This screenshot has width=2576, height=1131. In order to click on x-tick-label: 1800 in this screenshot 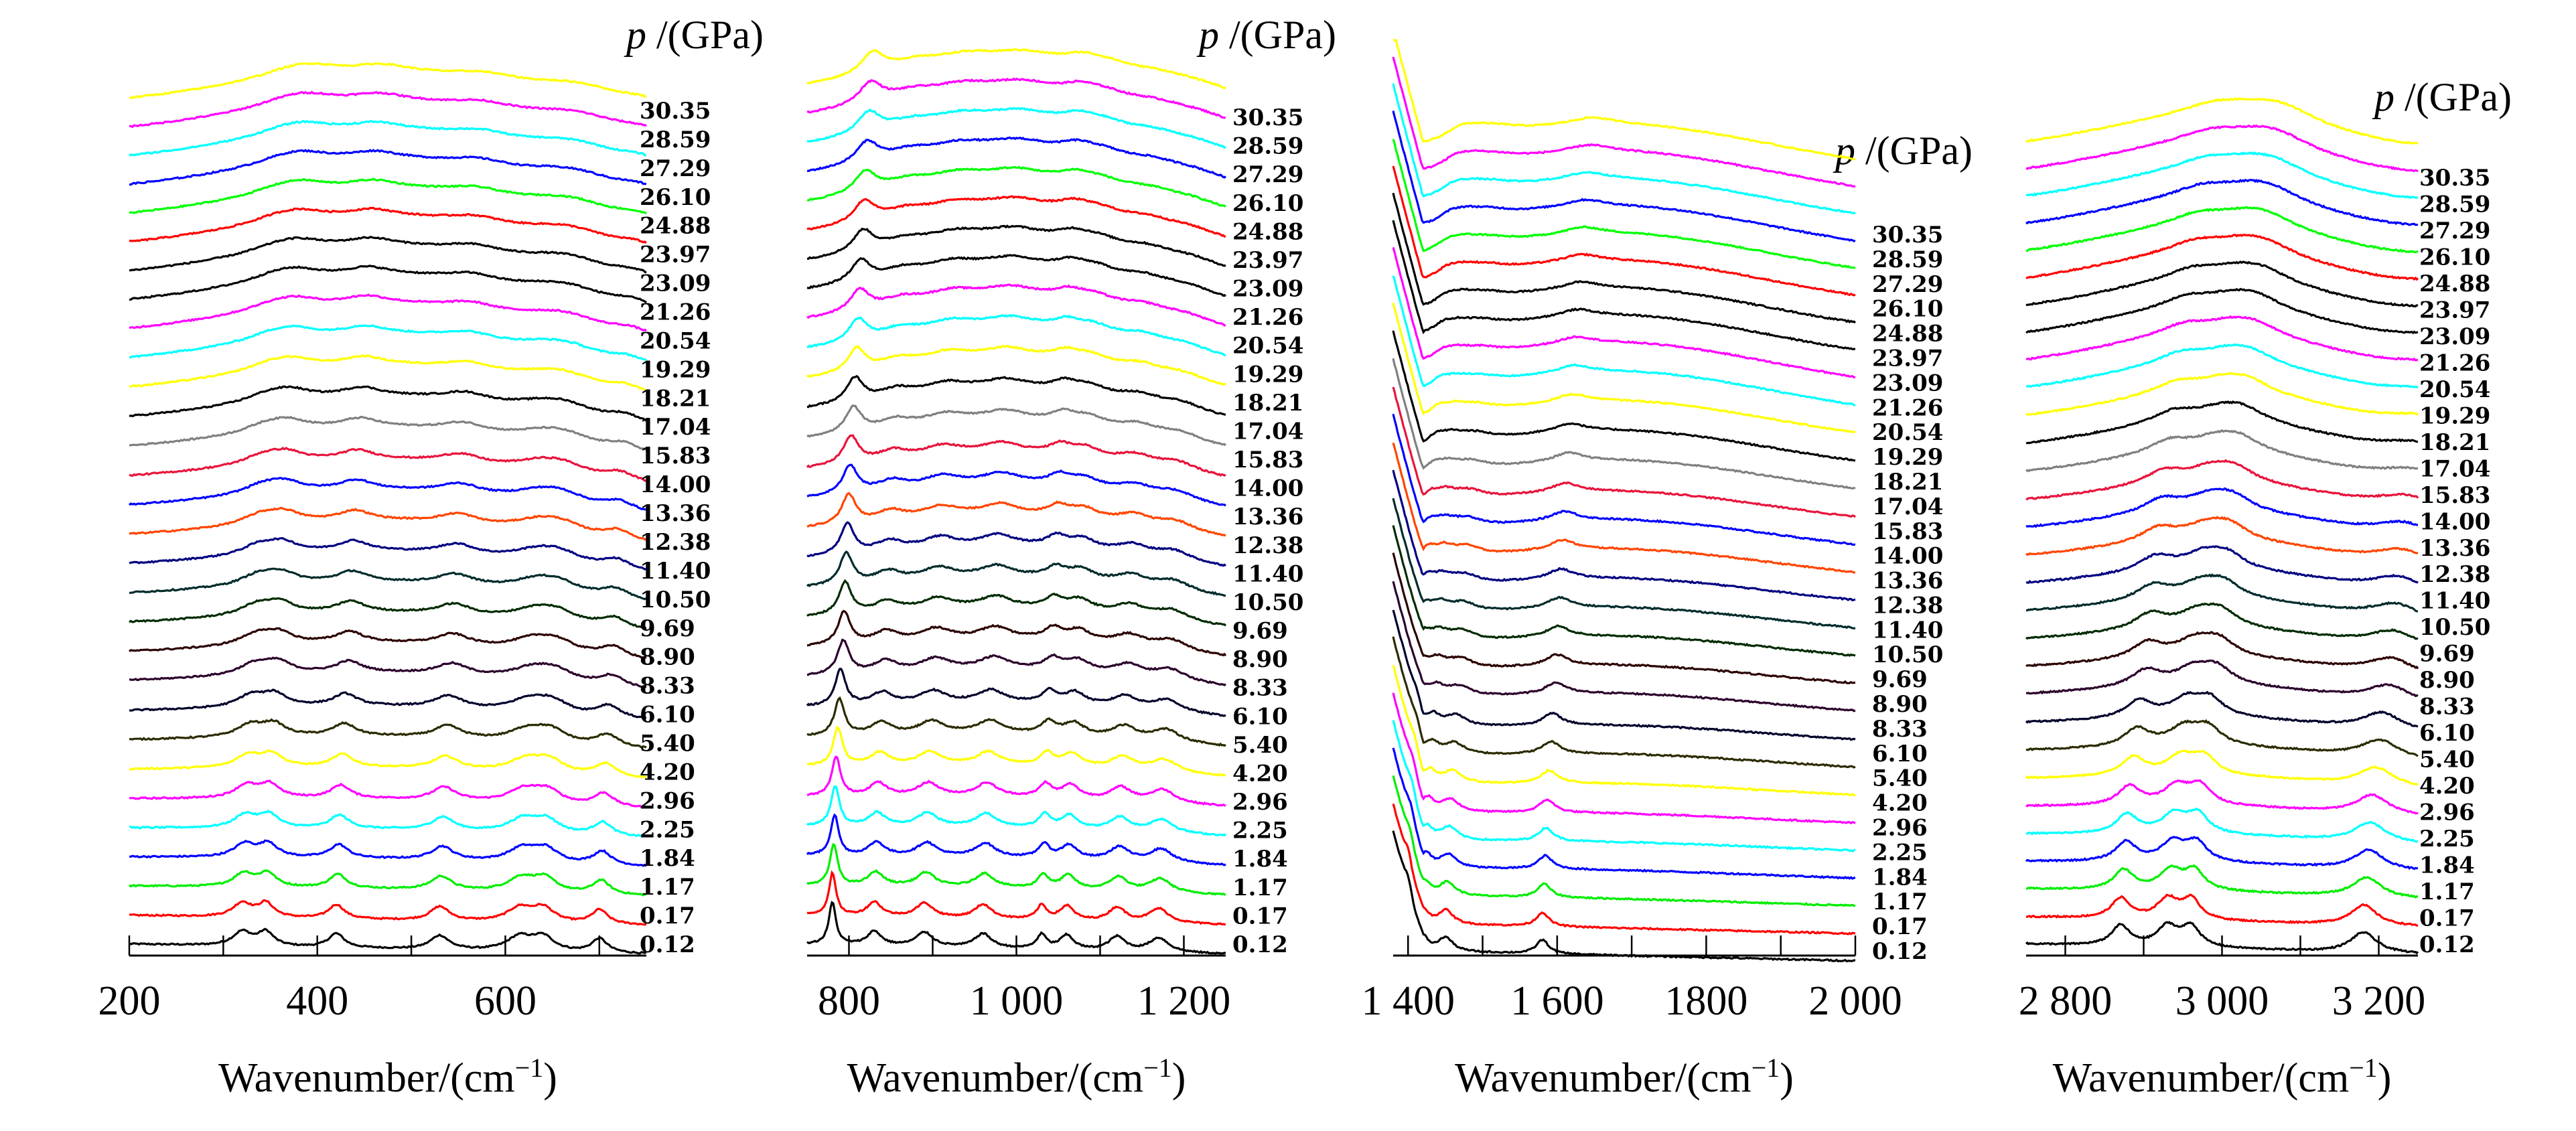, I will do `click(1705, 1001)`.